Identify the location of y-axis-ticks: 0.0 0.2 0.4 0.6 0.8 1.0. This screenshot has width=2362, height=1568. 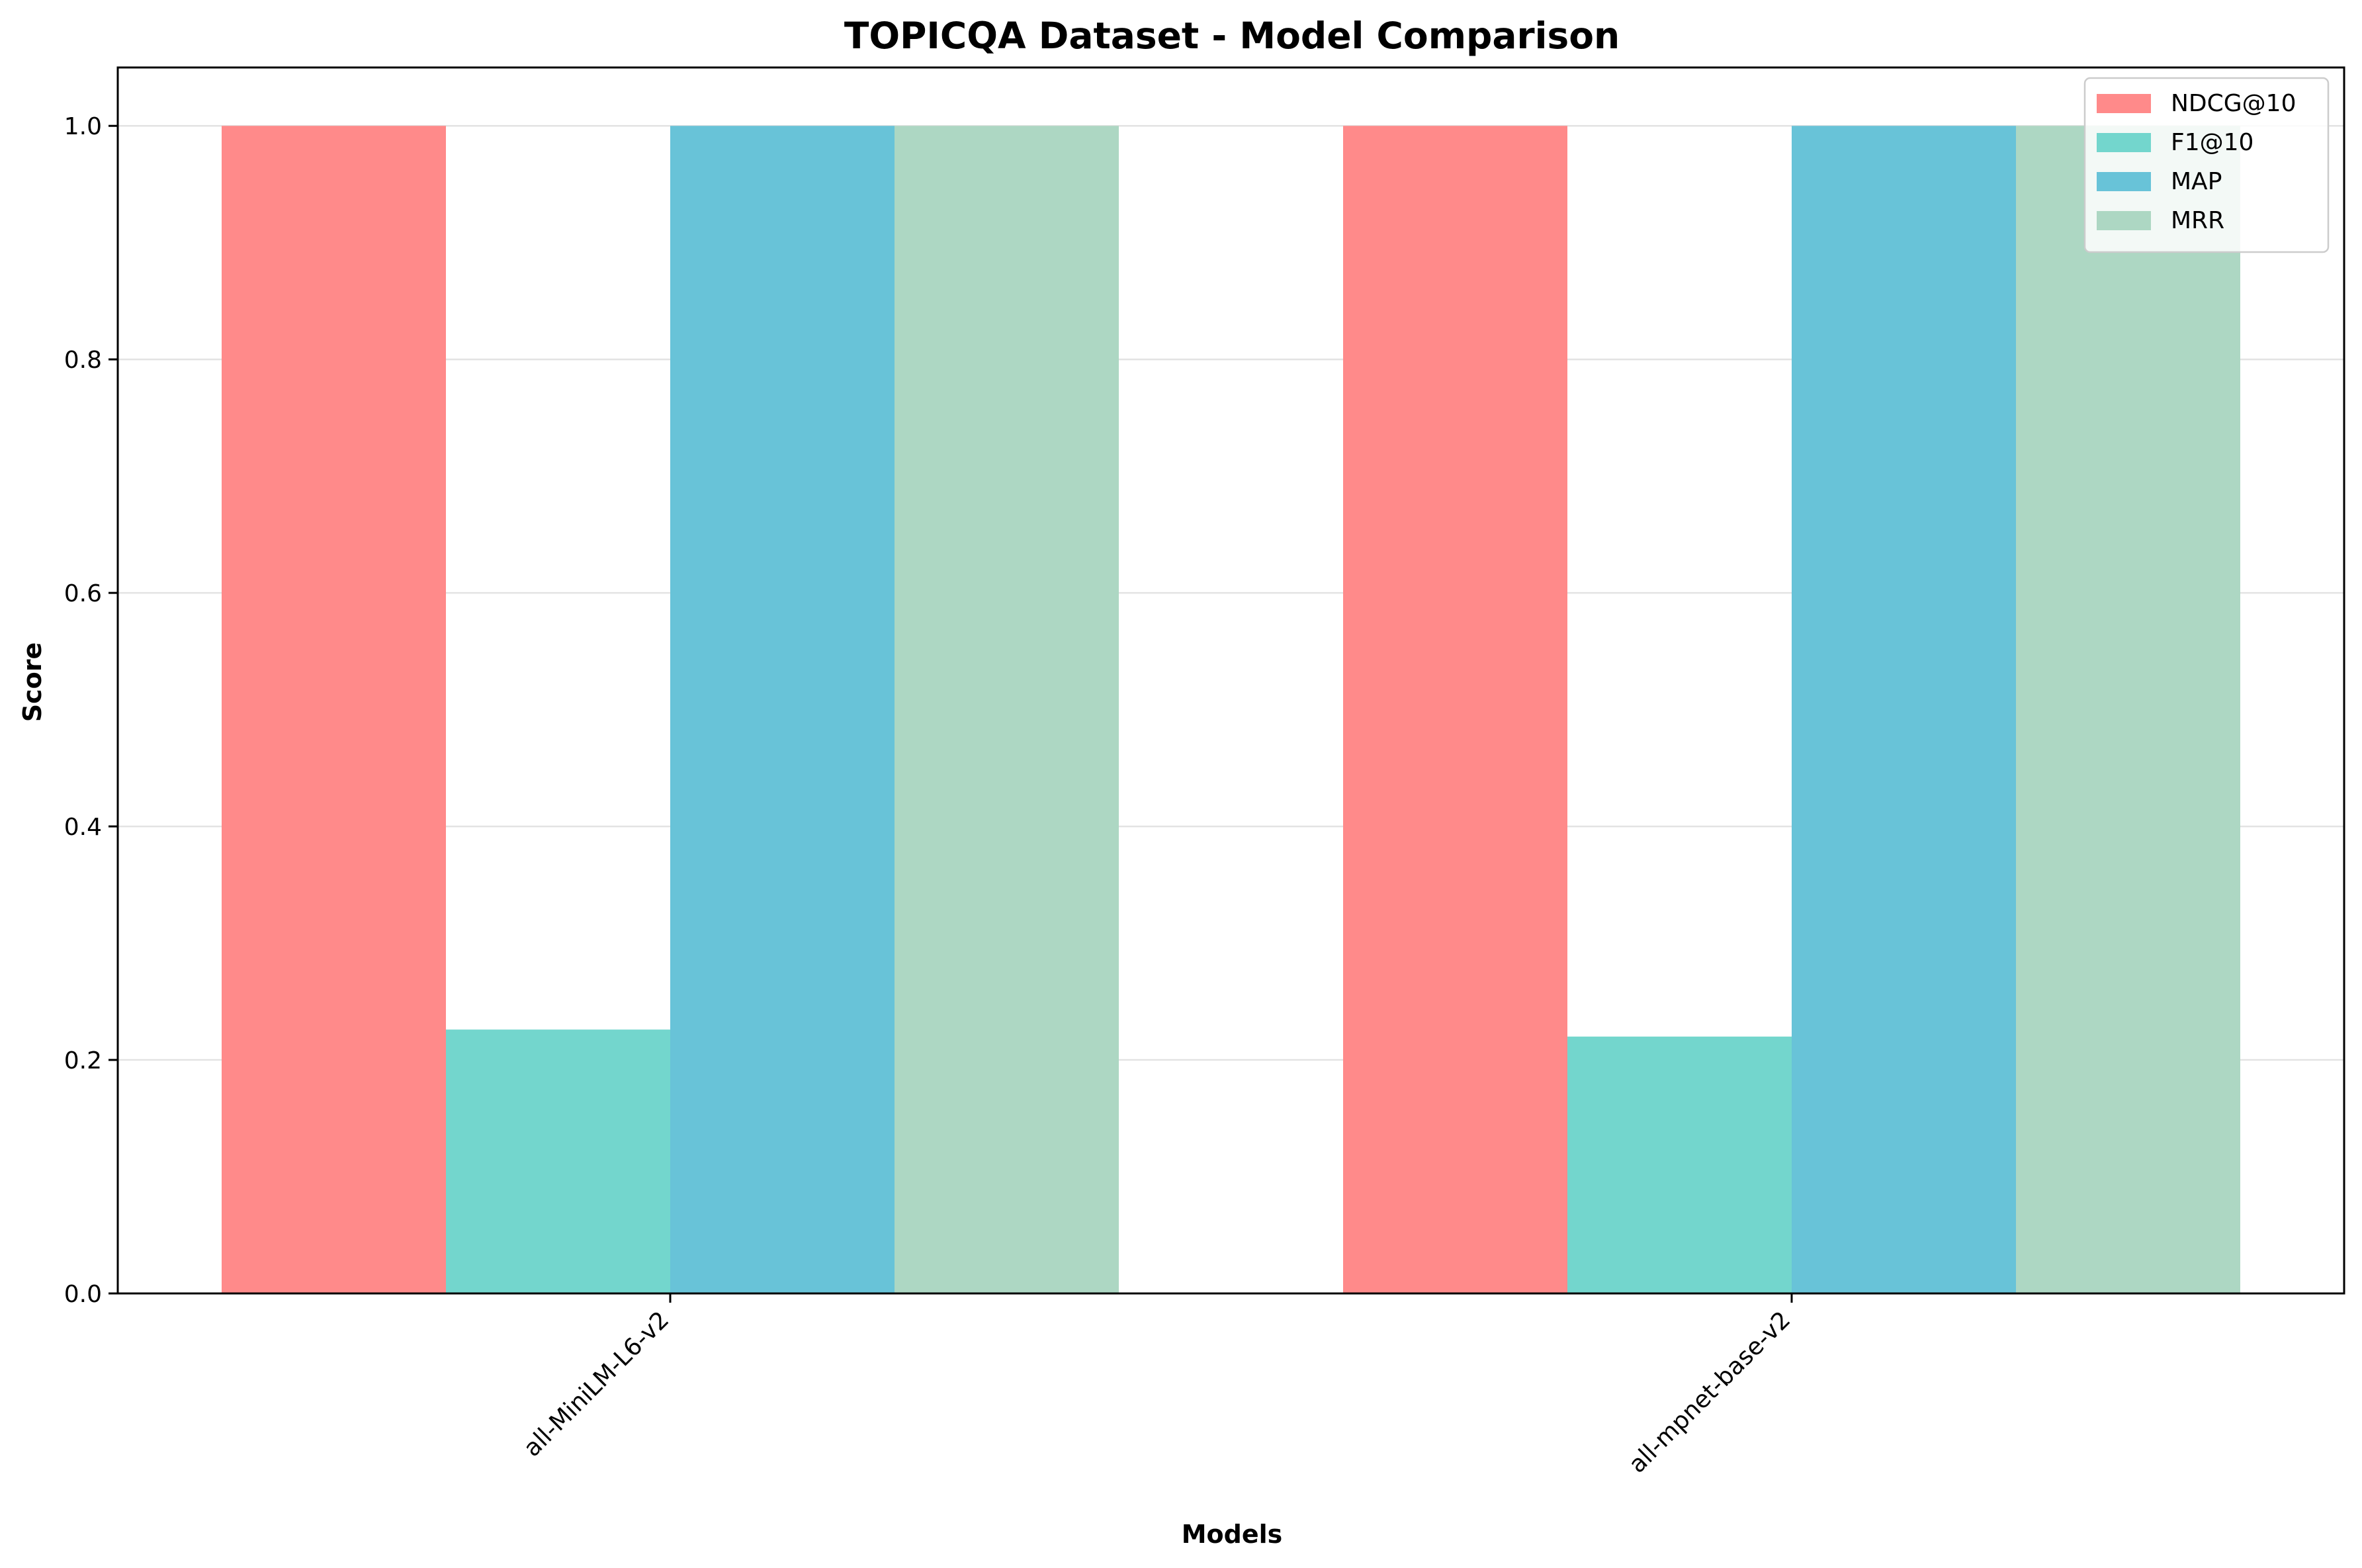
(91, 710).